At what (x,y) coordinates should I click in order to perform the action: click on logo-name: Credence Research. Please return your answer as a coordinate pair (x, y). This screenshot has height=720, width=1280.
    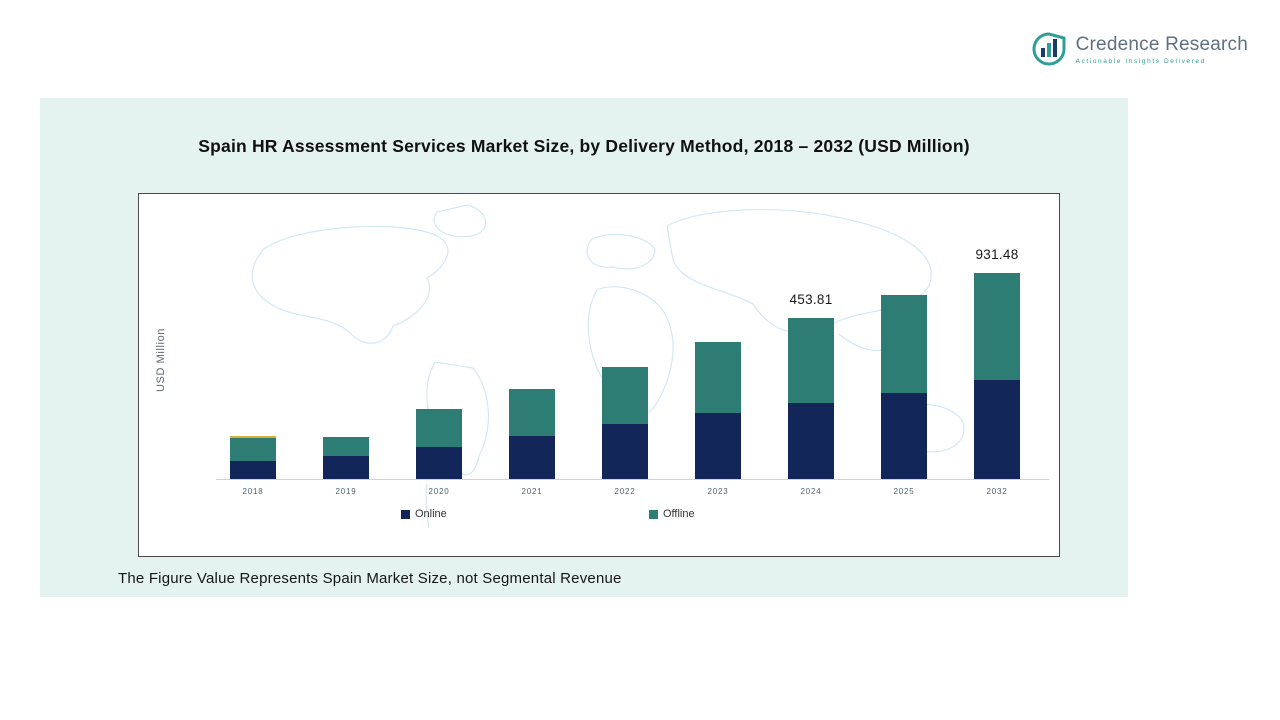
    Looking at the image, I should click on (1161, 44).